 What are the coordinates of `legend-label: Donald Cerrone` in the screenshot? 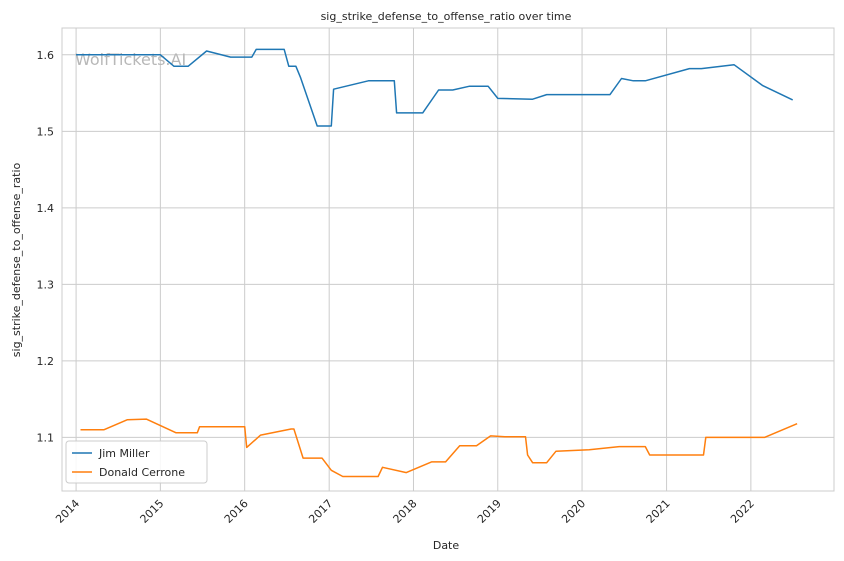 It's located at (142, 472).